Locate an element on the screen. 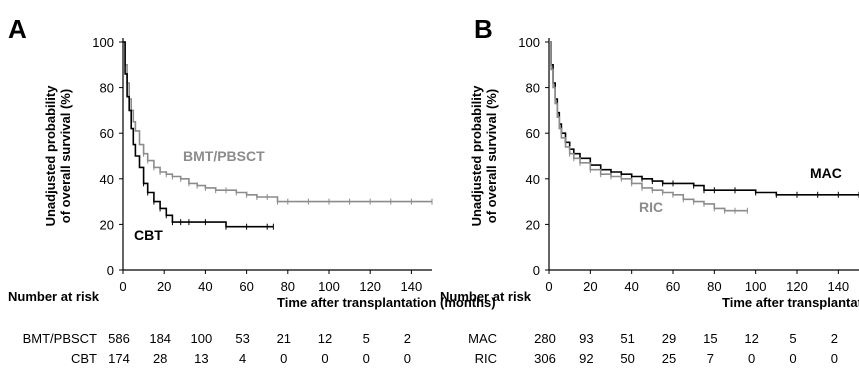 The width and height of the screenshot is (859, 369). risk-count: 7 is located at coordinates (710, 358).